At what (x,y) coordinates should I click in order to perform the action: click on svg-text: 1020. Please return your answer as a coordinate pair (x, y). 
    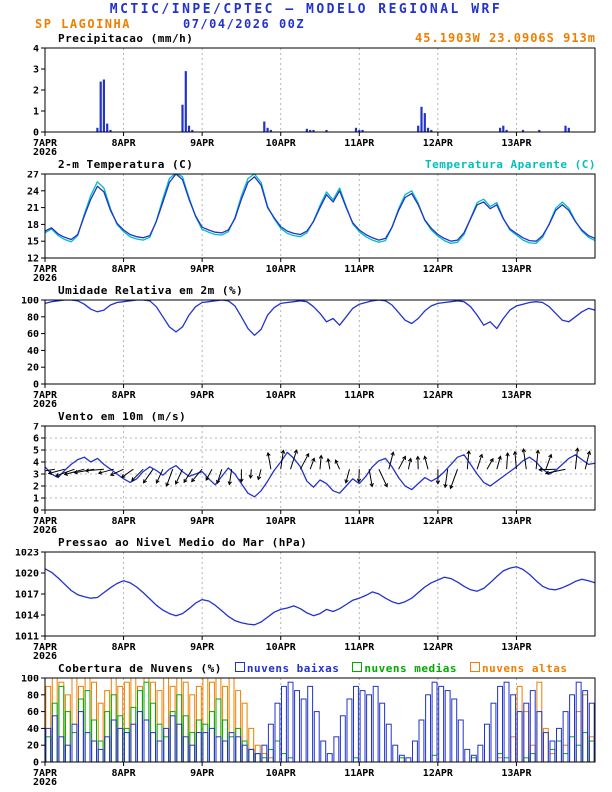
    Looking at the image, I should click on (27, 574).